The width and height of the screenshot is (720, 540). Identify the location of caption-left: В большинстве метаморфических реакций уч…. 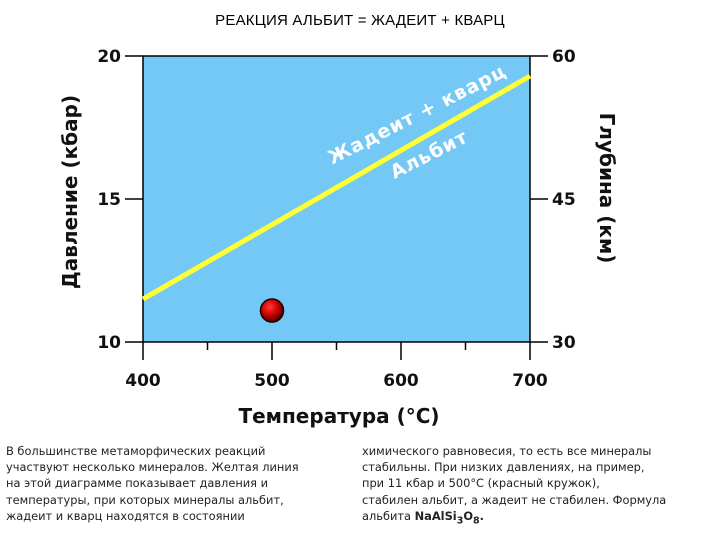
(152, 483).